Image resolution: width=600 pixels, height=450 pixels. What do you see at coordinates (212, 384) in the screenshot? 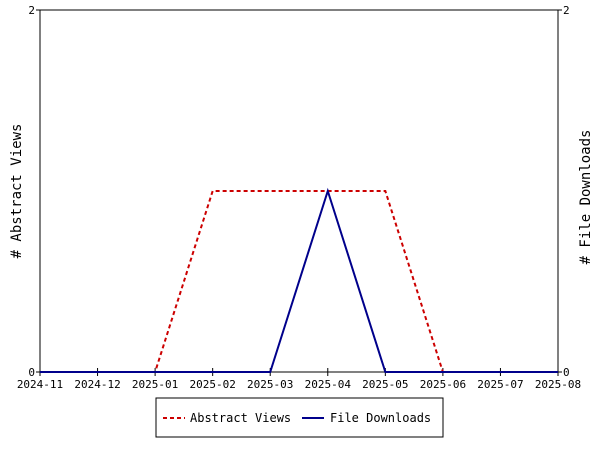
I see `x-tick-label: 2025-02` at bounding box center [212, 384].